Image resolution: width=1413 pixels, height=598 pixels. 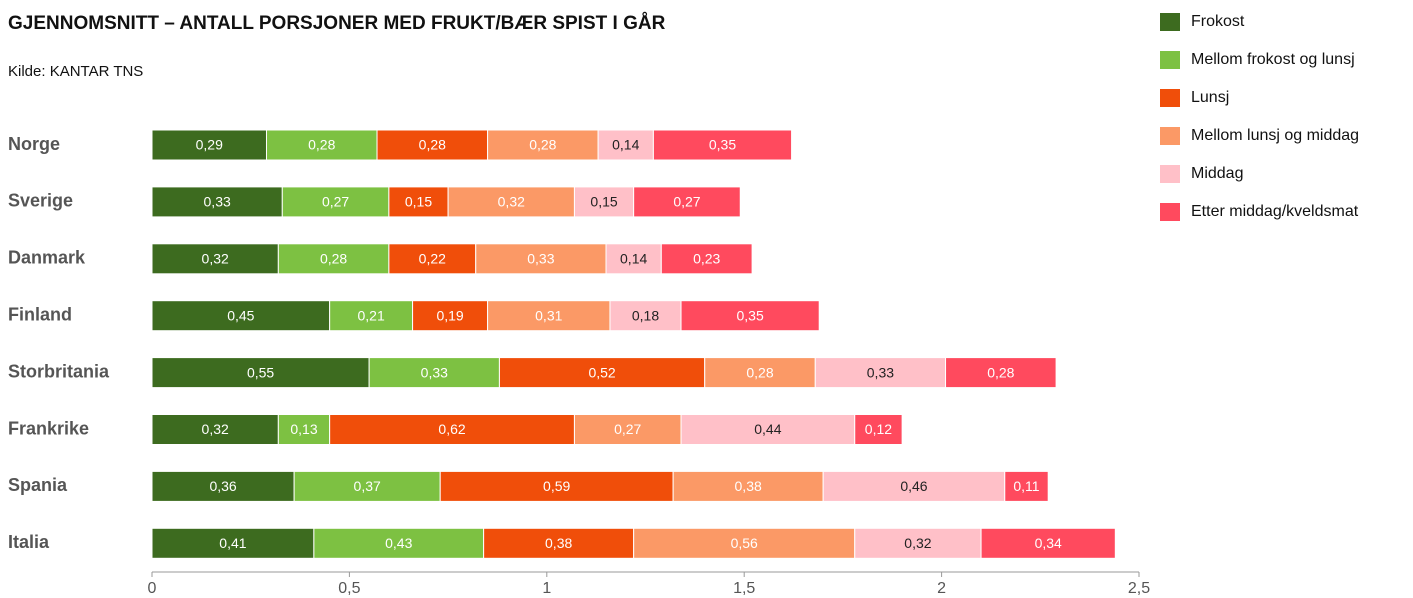 I want to click on value-label: 0,12, so click(x=878, y=429).